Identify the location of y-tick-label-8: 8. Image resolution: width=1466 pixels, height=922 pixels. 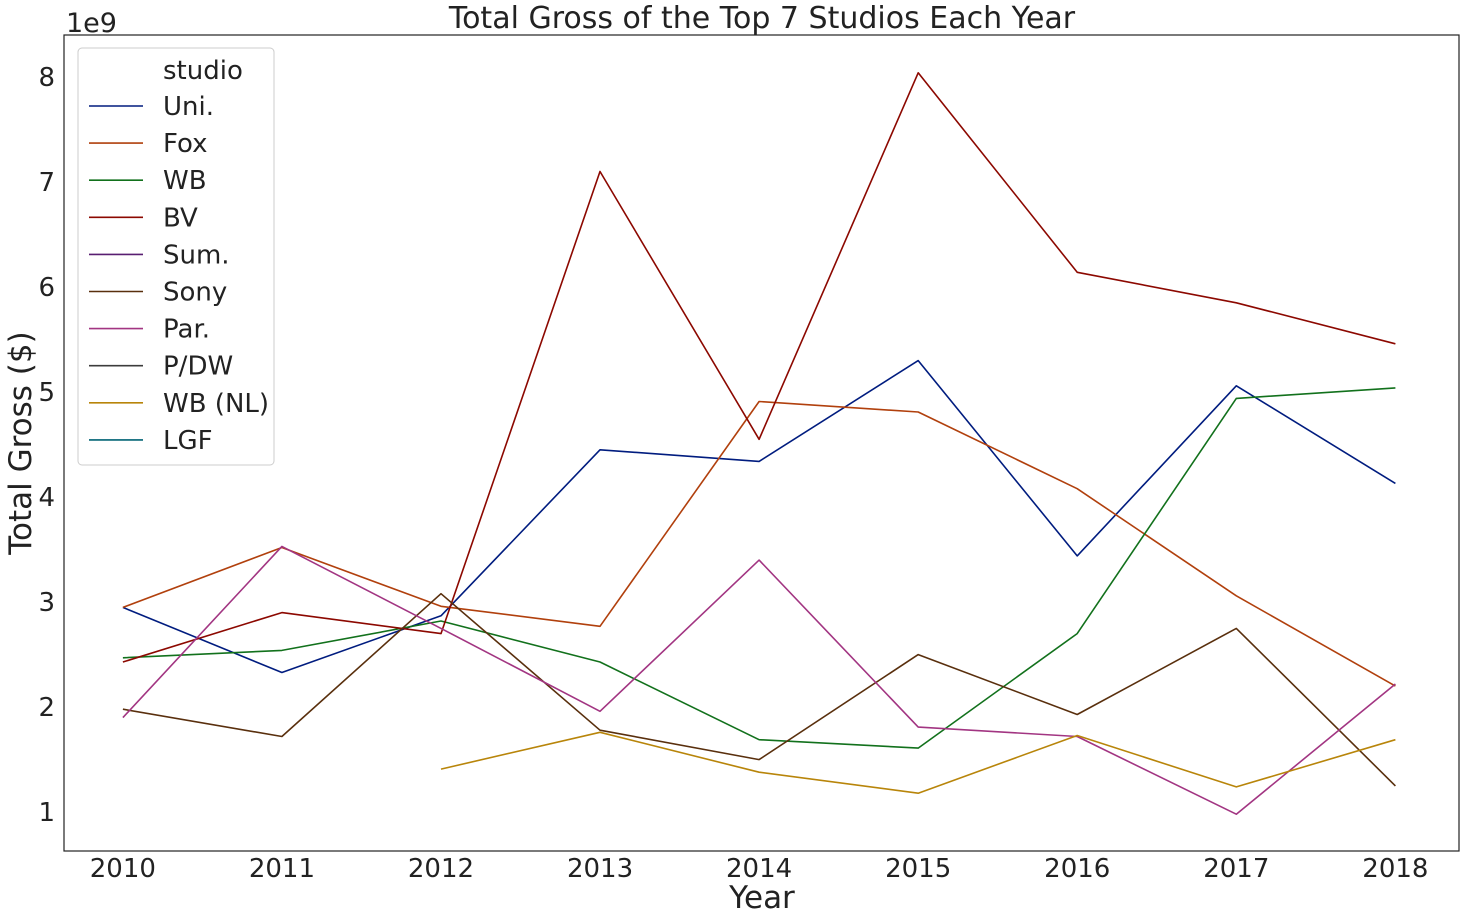
(46, 78).